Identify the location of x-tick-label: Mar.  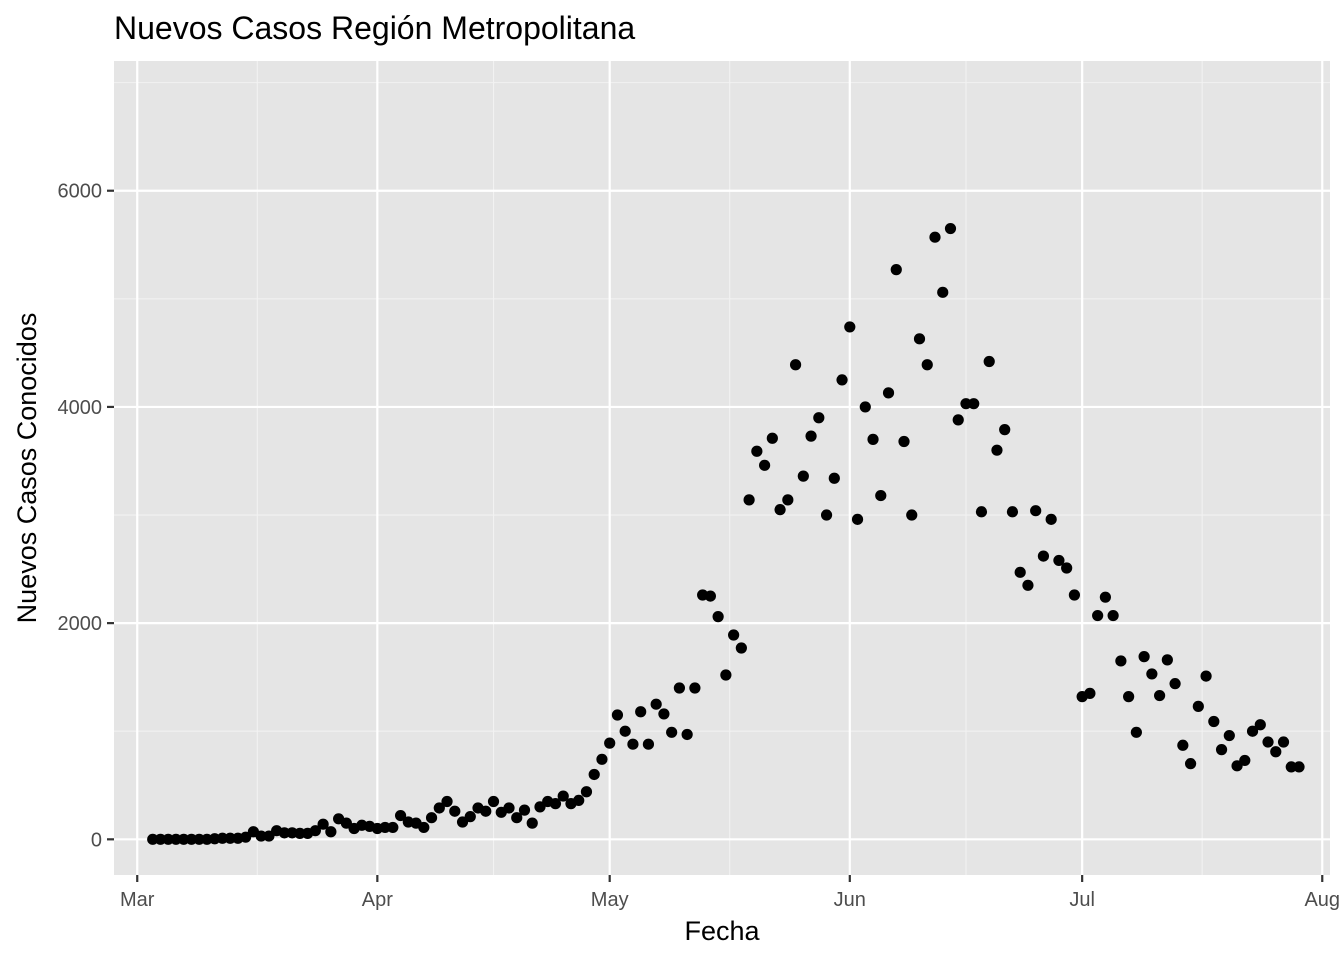
(137, 900).